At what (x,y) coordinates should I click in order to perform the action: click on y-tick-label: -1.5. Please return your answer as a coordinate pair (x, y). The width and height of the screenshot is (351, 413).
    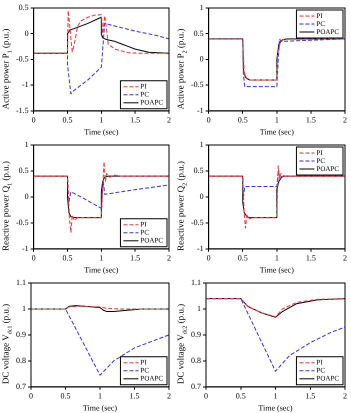
    Looking at the image, I should click on (22, 110).